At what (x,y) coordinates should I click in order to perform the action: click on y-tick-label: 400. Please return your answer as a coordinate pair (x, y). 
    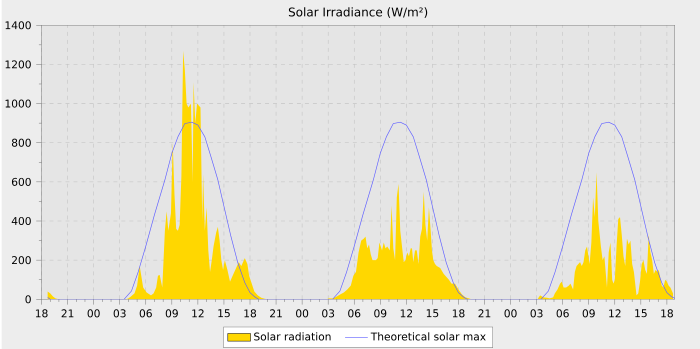
    Looking at the image, I should click on (21, 220).